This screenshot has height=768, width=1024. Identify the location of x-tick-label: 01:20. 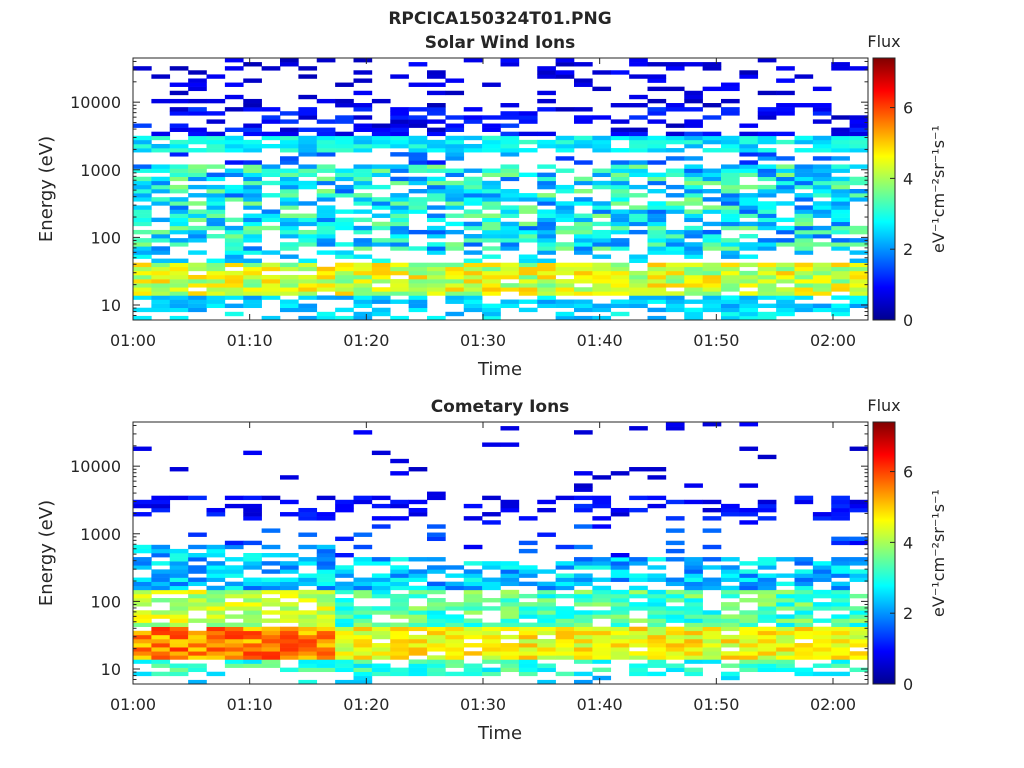
(366, 340).